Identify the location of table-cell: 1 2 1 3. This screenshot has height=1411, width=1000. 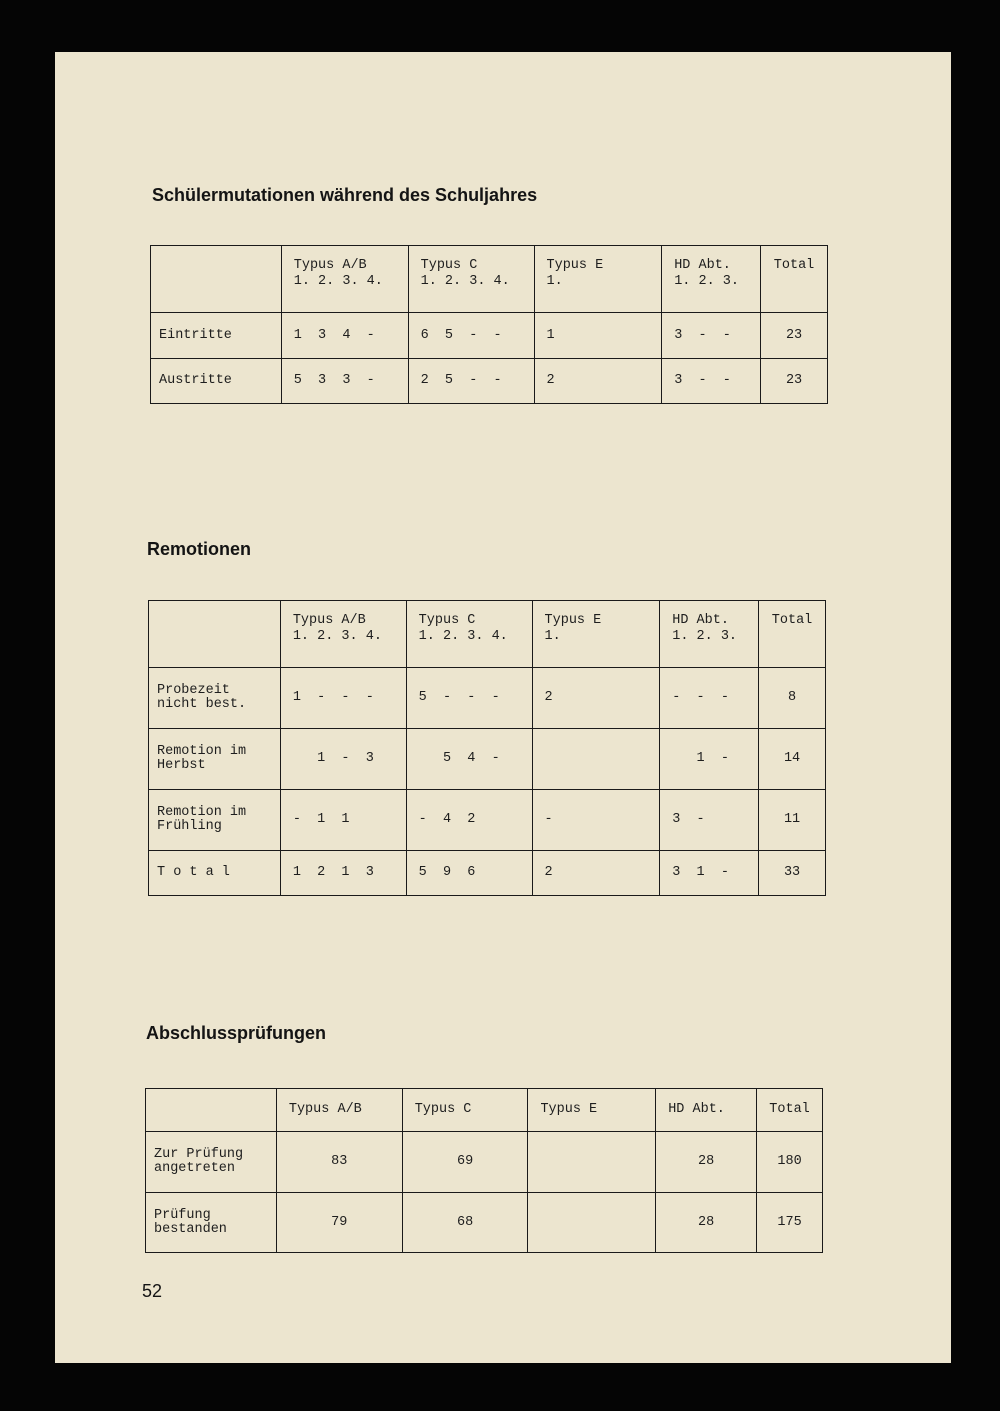
(343, 873).